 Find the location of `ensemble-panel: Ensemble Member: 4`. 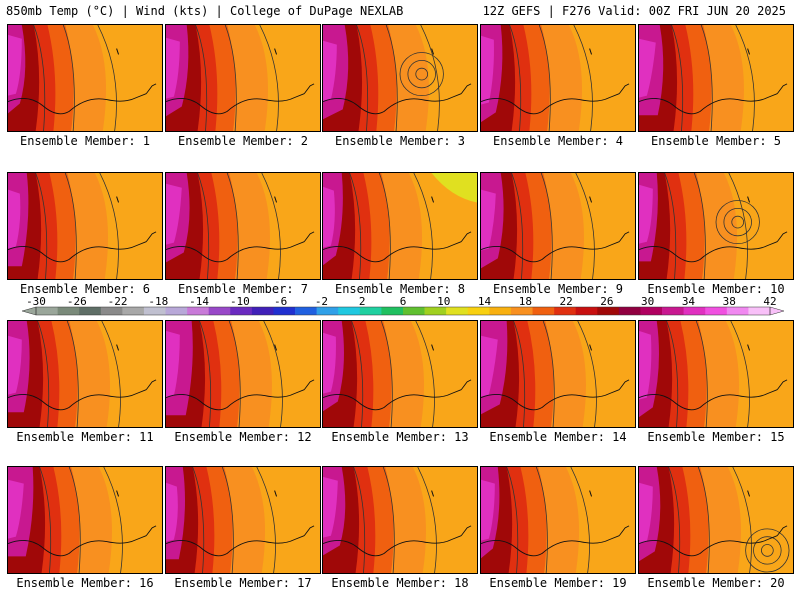

ensemble-panel: Ensemble Member: 4 is located at coordinates (558, 86).